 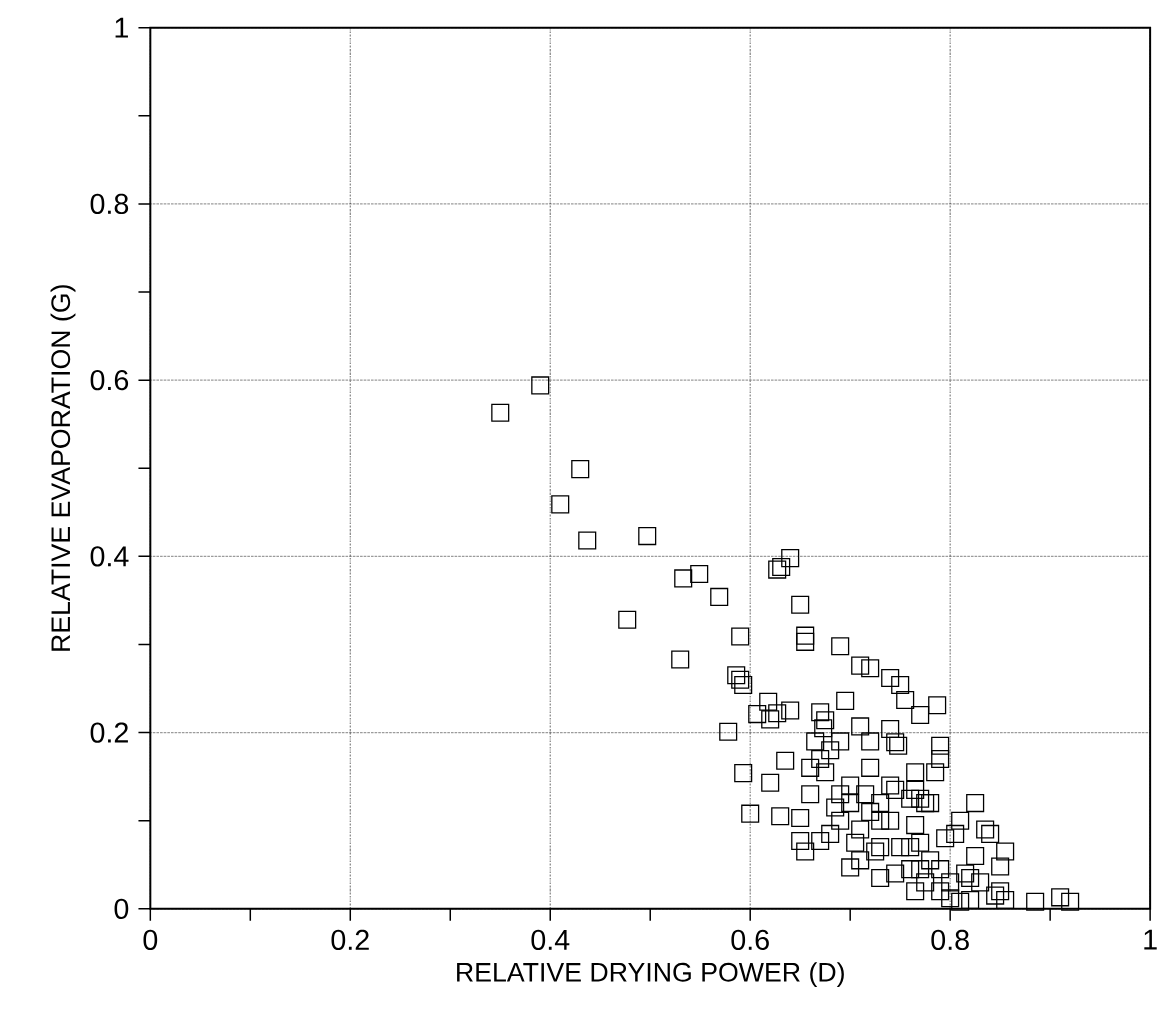 What do you see at coordinates (121, 909) in the screenshot?
I see `y-tick-label: 0` at bounding box center [121, 909].